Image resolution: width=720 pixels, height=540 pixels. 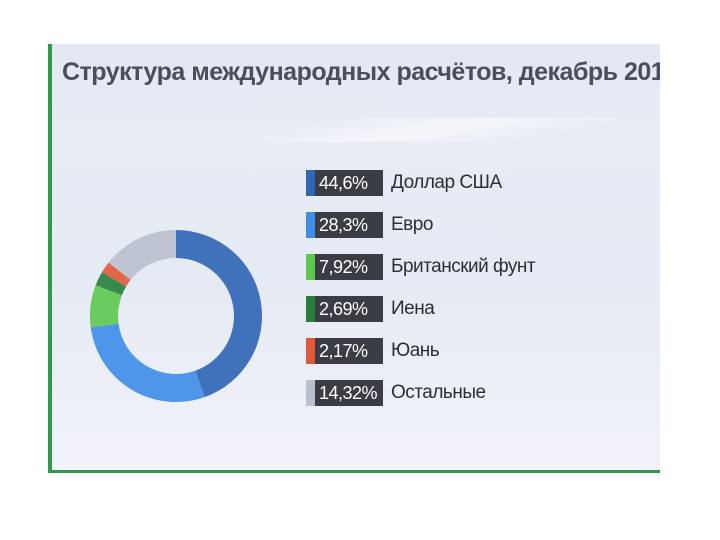 I want to click on bottom-accent-line, so click(x=354, y=471).